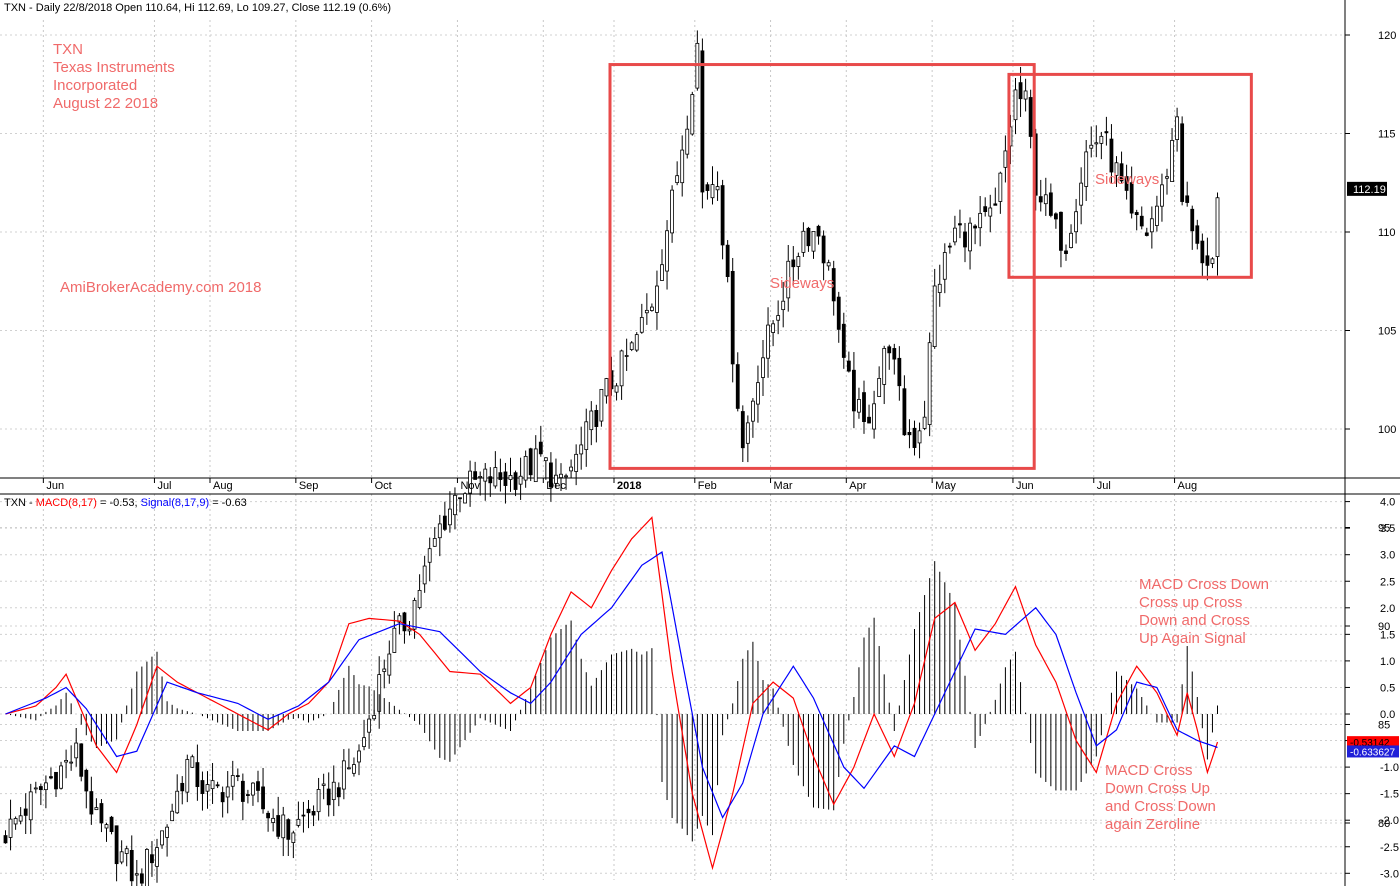 The width and height of the screenshot is (1400, 891). What do you see at coordinates (1188, 486) in the screenshot?
I see `x-tick-label: Aug` at bounding box center [1188, 486].